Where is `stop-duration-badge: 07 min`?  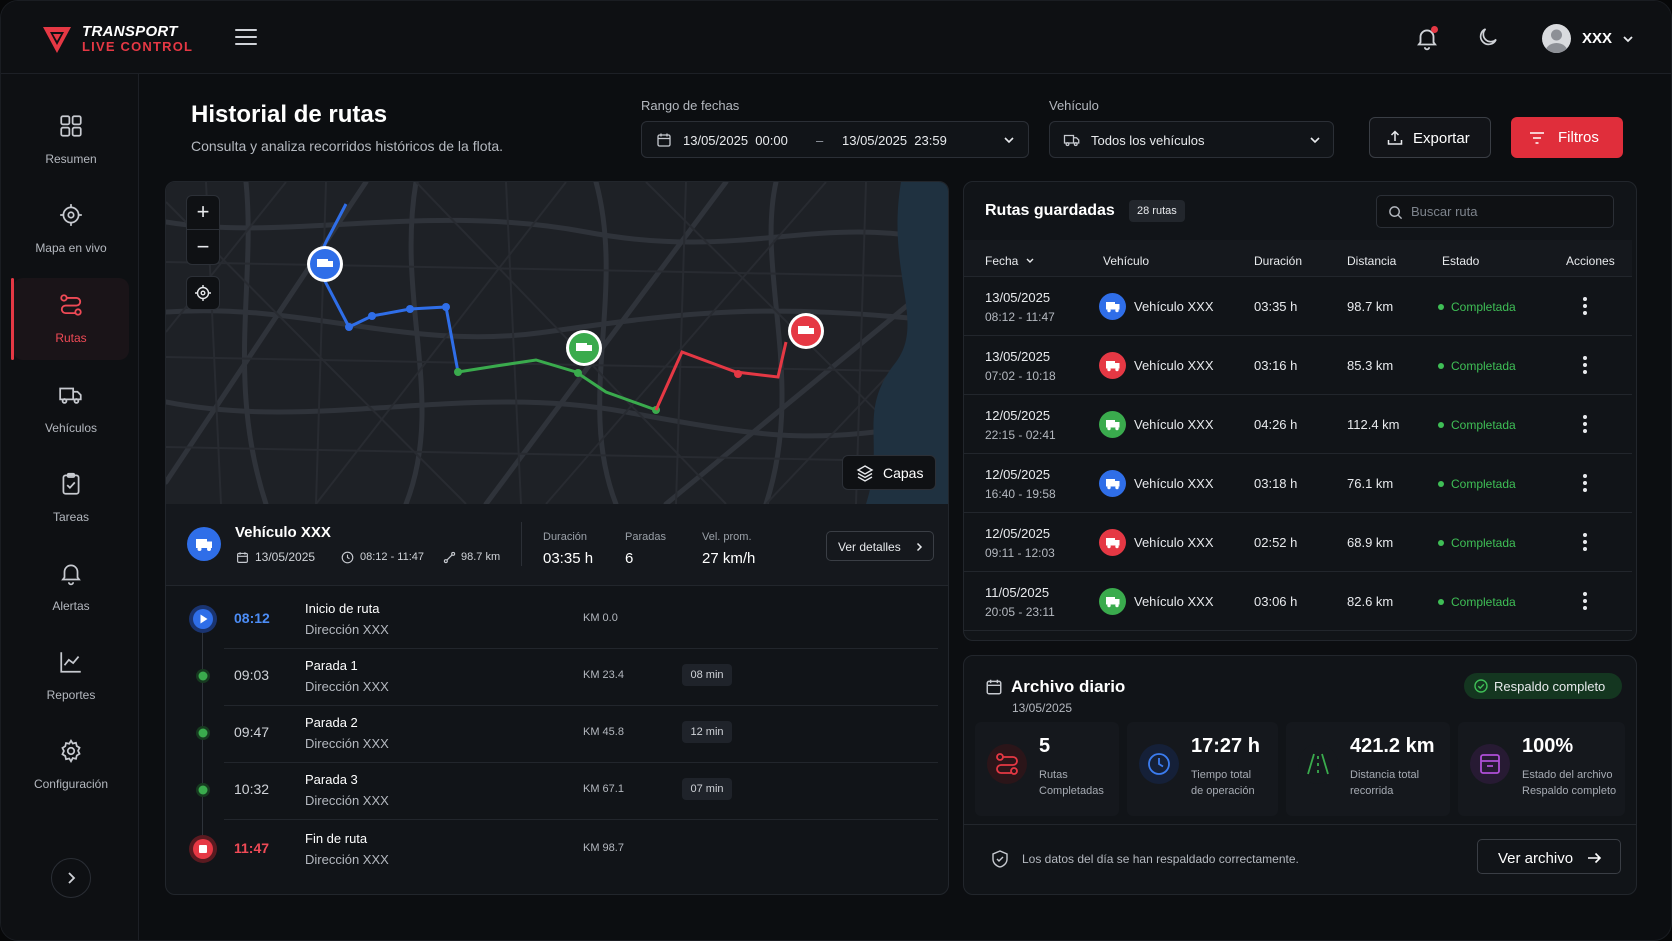
stop-duration-badge: 07 min is located at coordinates (707, 789).